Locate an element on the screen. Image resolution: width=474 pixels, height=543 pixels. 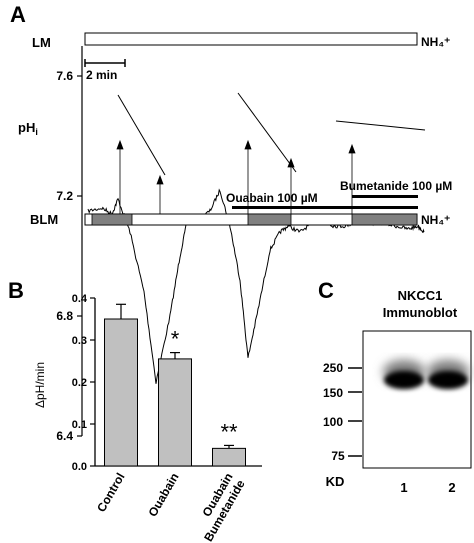
fit-line-control is located at coordinates (141, 135).